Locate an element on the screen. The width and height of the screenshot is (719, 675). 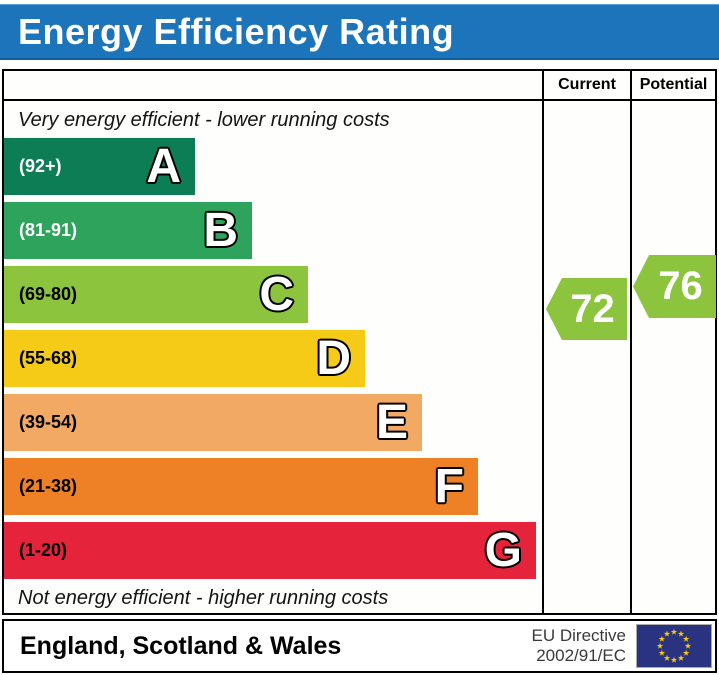
band-f-range: (21-38) is located at coordinates (48, 486).